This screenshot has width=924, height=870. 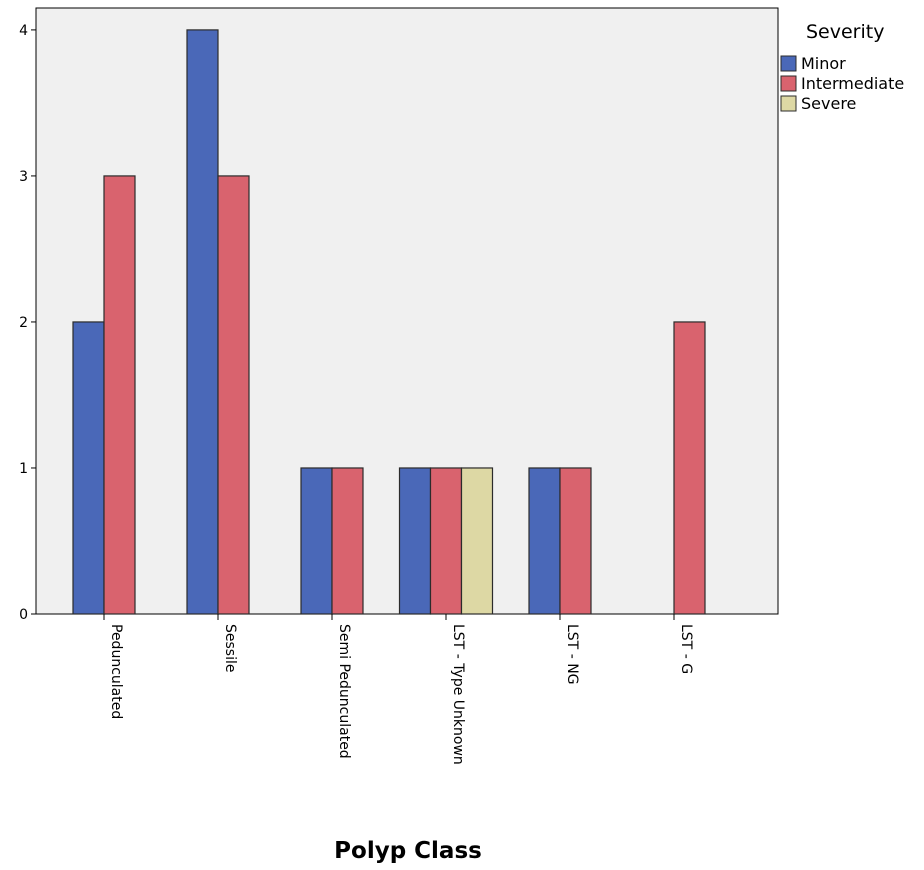 I want to click on legend-label: Intermediate, so click(x=852, y=83).